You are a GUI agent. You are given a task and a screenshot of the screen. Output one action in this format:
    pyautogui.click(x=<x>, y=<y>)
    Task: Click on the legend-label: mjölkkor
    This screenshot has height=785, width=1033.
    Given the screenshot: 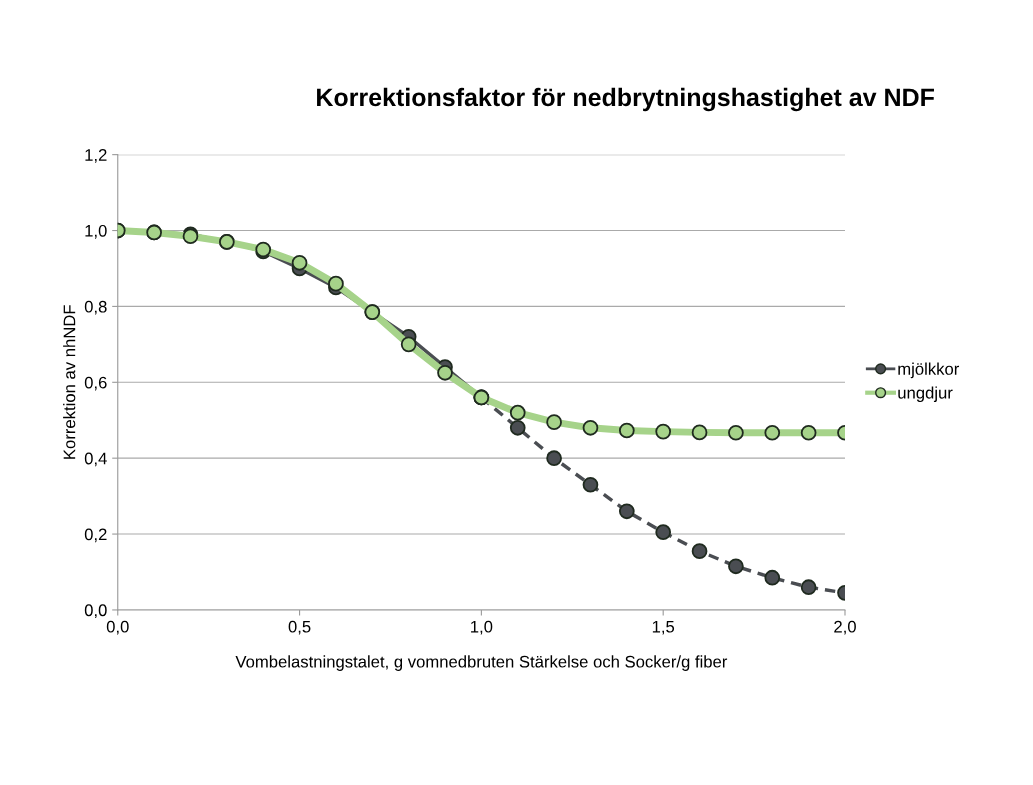 What is the action you would take?
    pyautogui.click(x=929, y=370)
    